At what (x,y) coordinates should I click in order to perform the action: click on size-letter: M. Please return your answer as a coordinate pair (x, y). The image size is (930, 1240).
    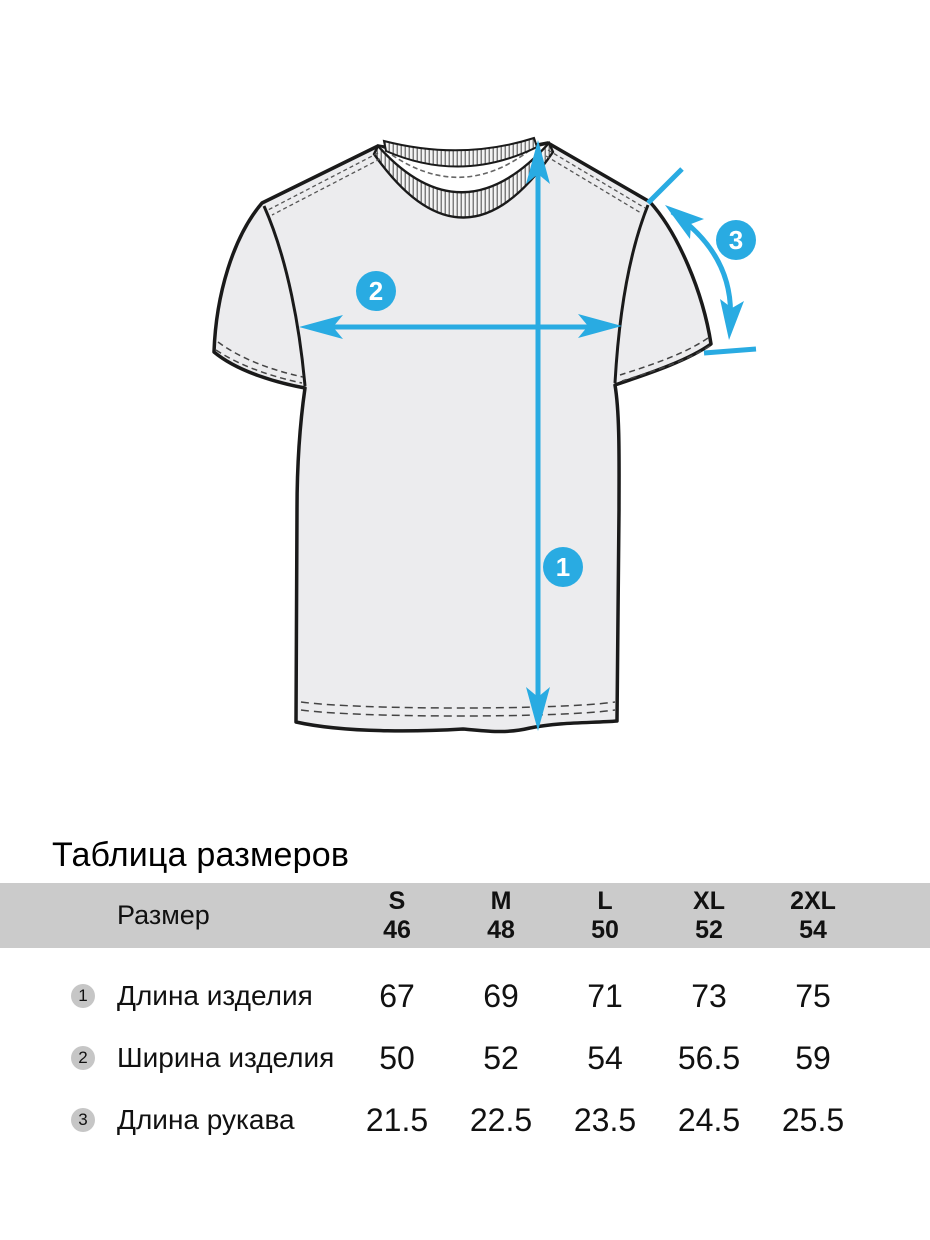
    Looking at the image, I should click on (501, 901).